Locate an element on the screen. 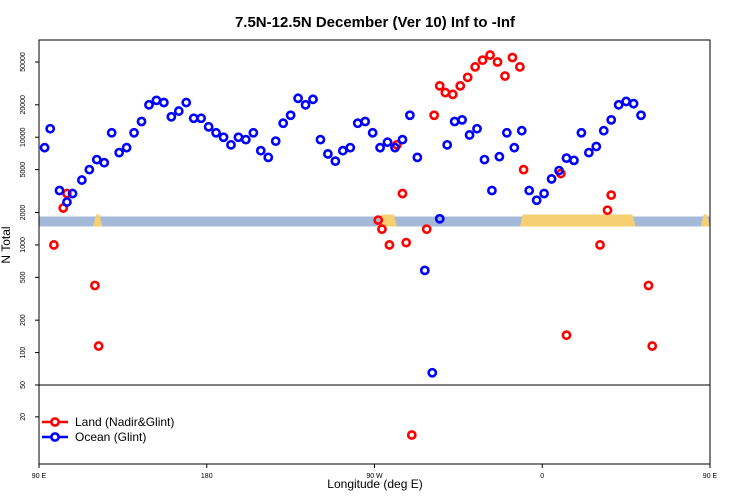 The image size is (750, 500). legend: Land (Nadir&Glint)Ocean (Glint) is located at coordinates (108, 429).